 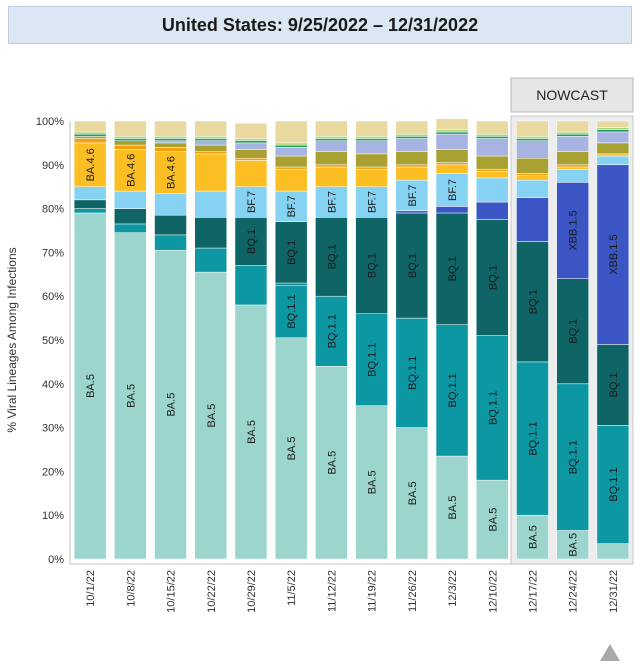 What do you see at coordinates (610, 652) in the screenshot?
I see `scroll-up-arrow-icon` at bounding box center [610, 652].